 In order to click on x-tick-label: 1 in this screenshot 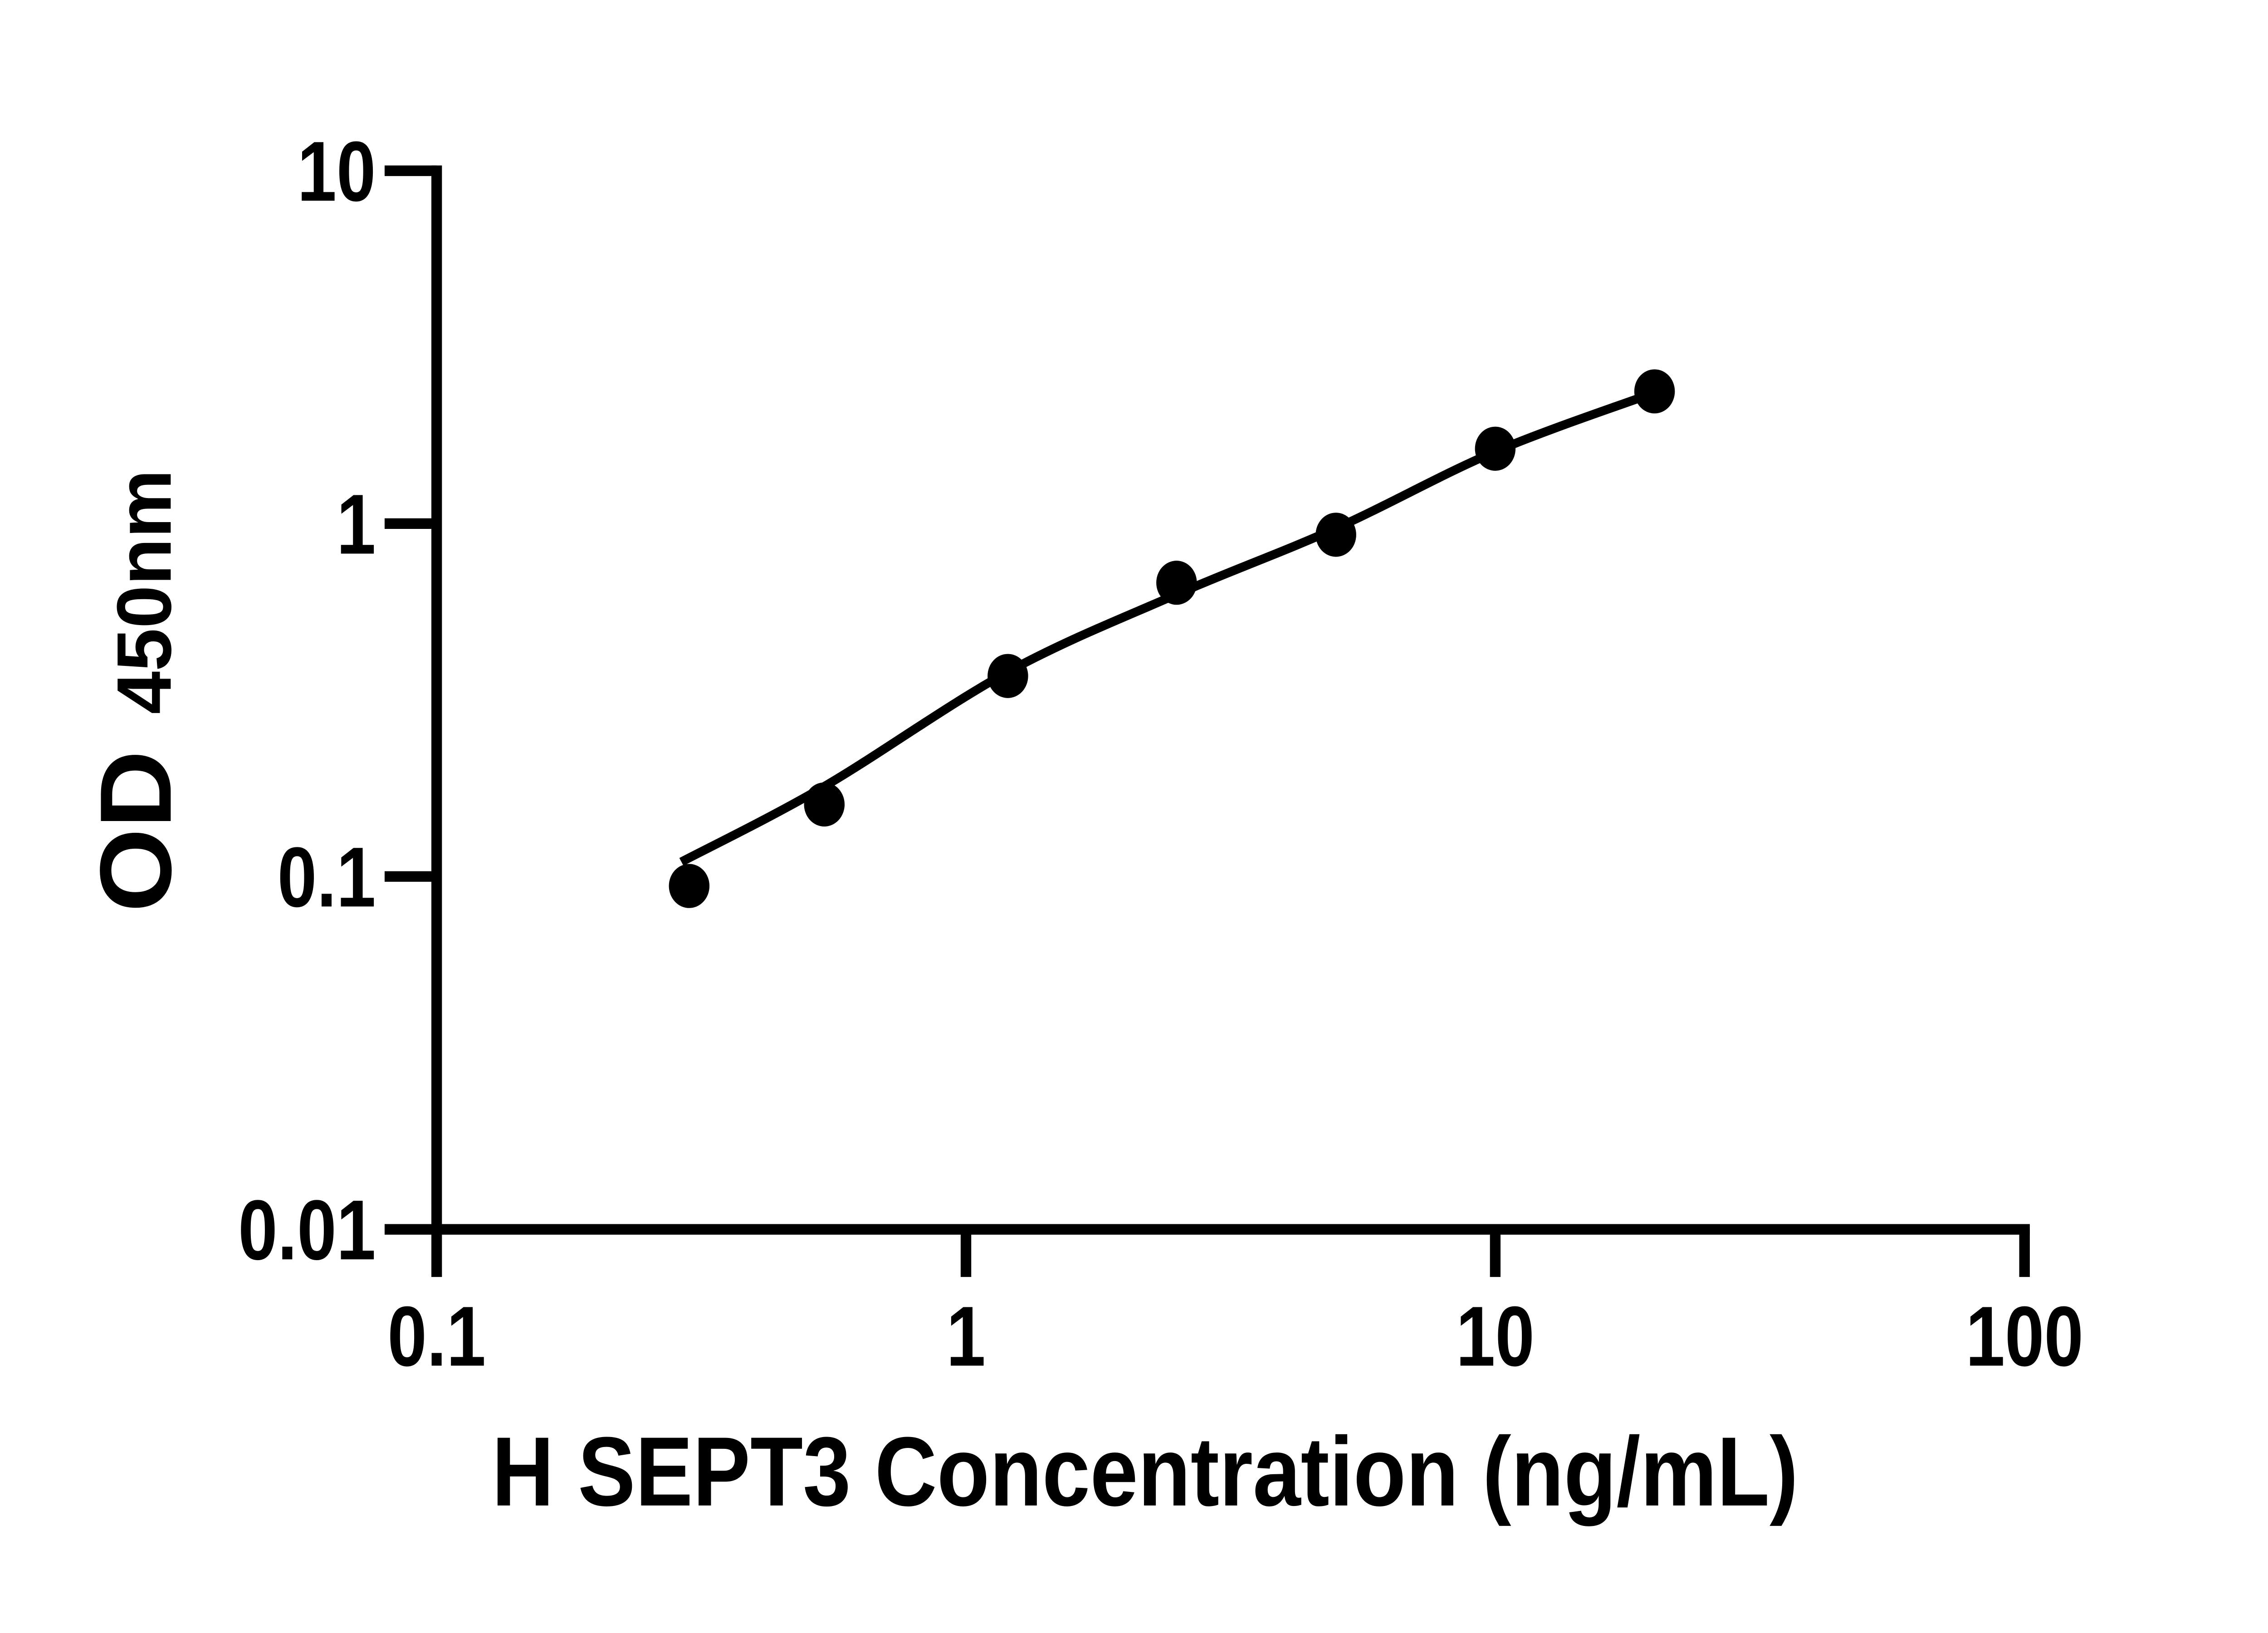, I will do `click(966, 1336)`.